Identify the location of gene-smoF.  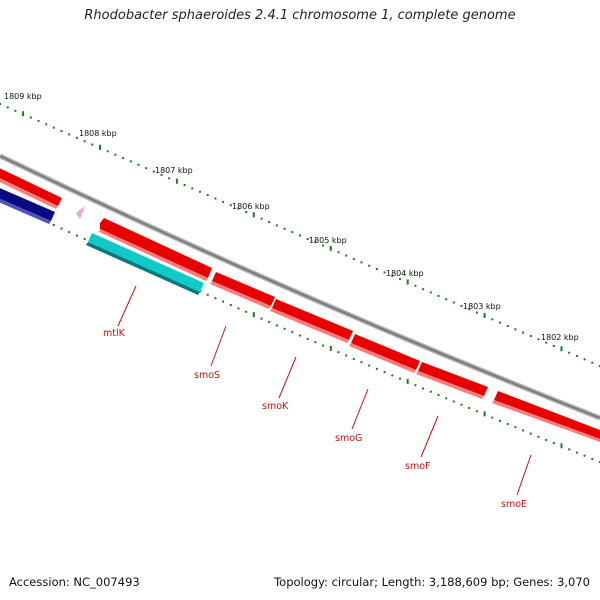
(452, 380).